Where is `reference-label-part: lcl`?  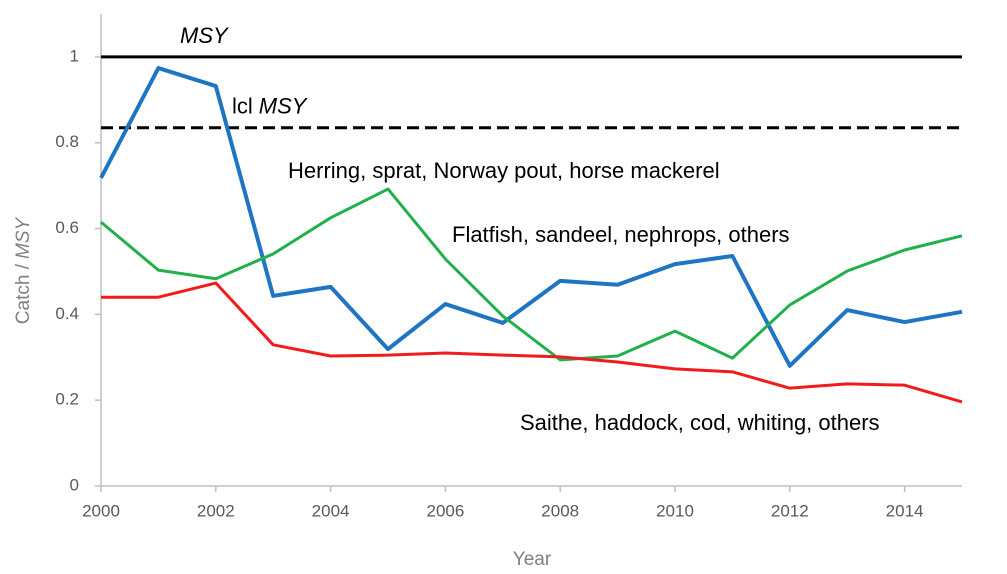 reference-label-part: lcl is located at coordinates (242, 106).